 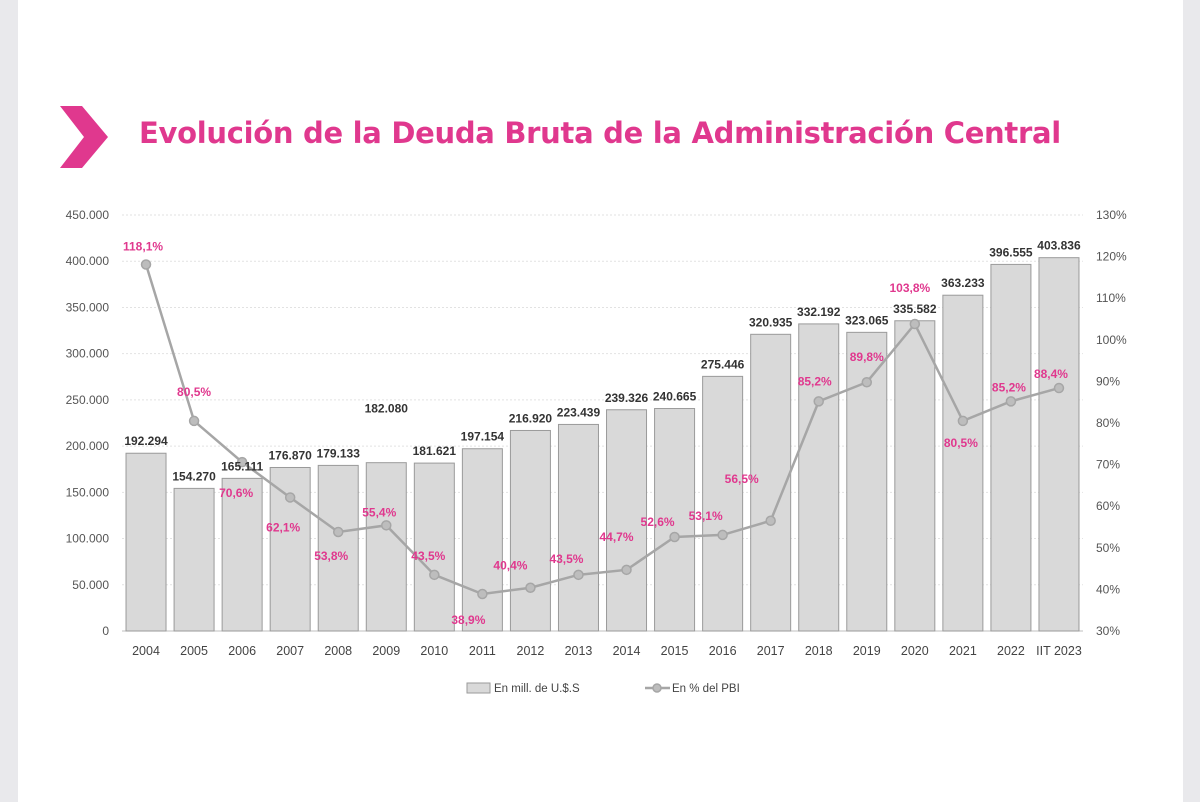 I want to click on pct-value-label: 44,7%, so click(x=617, y=537).